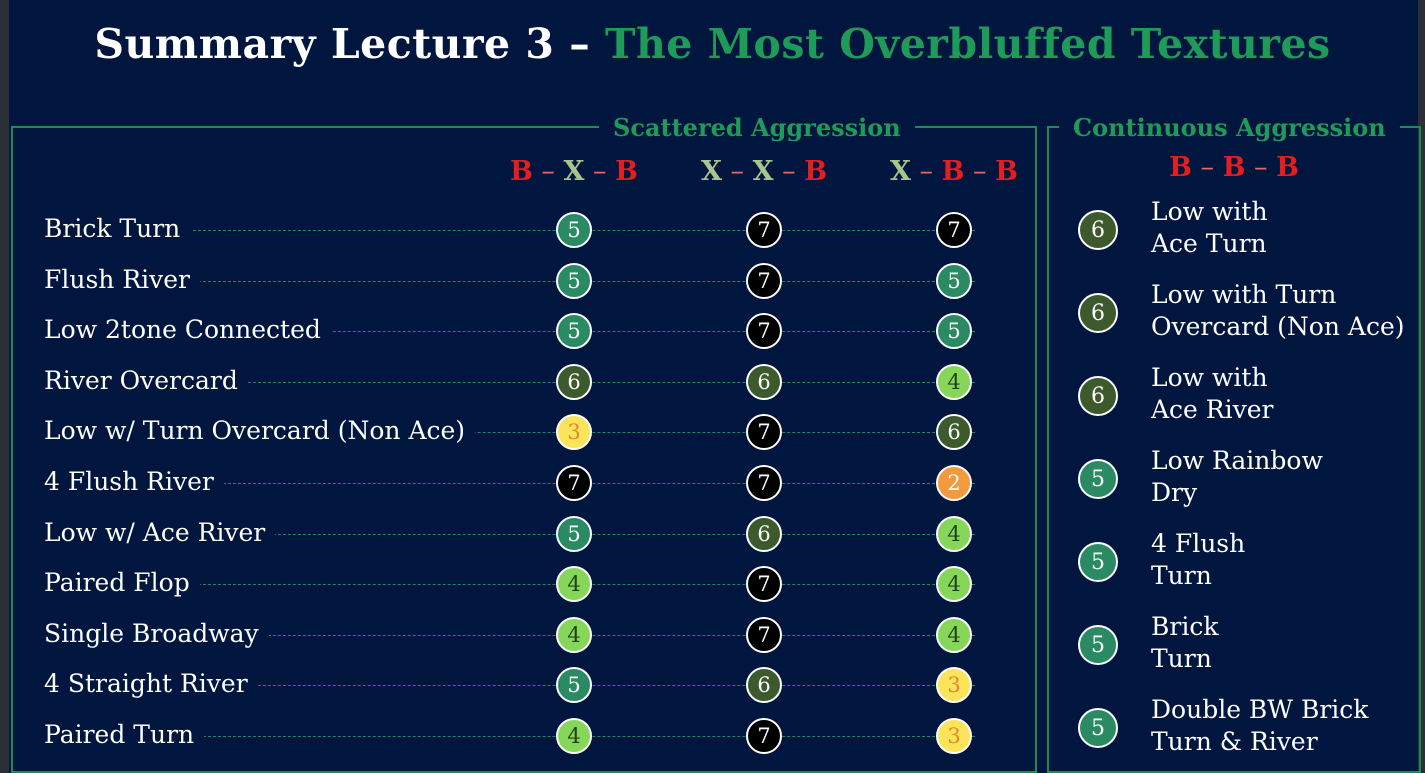 This screenshot has height=773, width=1425. I want to click on continuous-item-label: Low with Turn Overcard (Non Ace), so click(1278, 311).